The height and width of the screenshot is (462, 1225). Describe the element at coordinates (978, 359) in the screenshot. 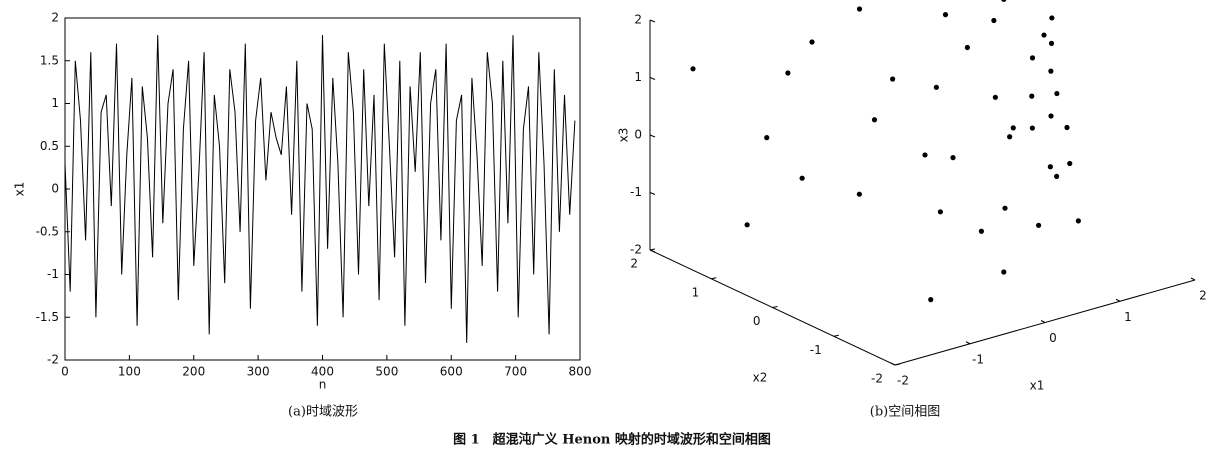

I see `x1-tick-label: -1` at that location.